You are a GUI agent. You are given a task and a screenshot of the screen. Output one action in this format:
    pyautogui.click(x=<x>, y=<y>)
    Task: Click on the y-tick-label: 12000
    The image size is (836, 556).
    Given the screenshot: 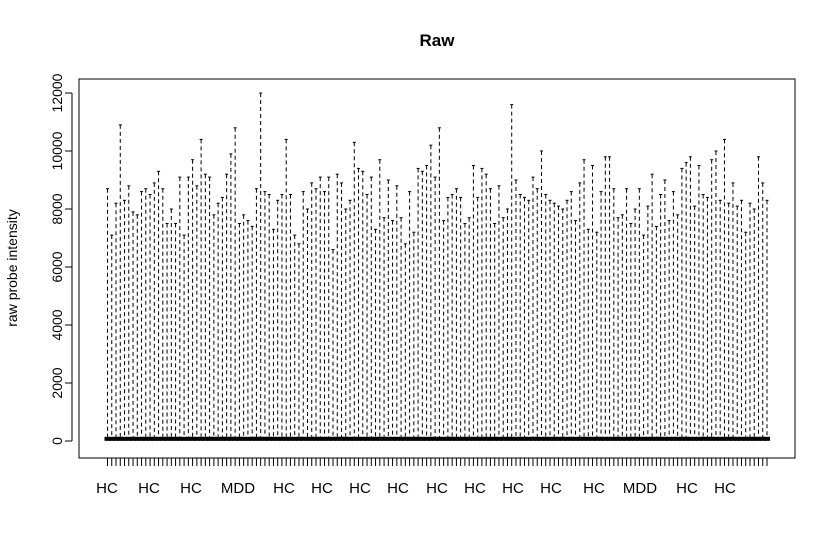 What is the action you would take?
    pyautogui.click(x=57, y=92)
    